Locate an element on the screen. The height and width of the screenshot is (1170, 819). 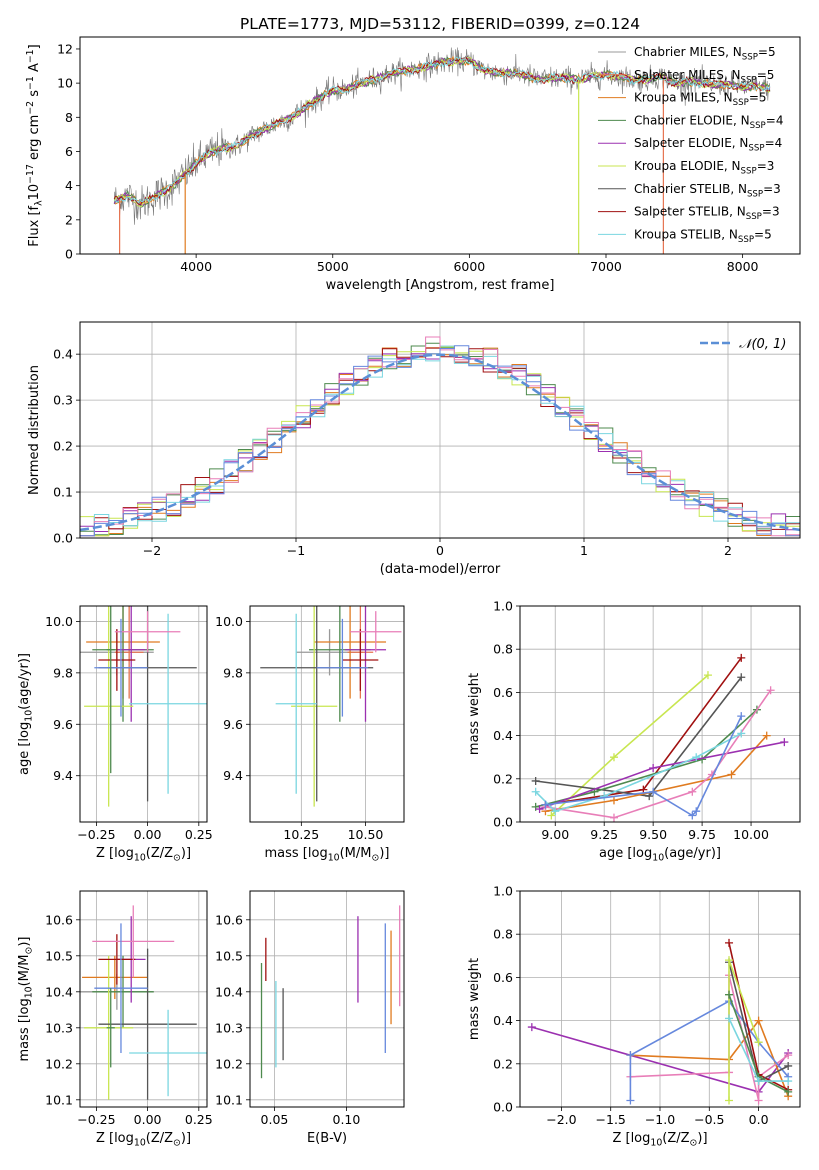
residuals-ytick-label: 0.2 is located at coordinates (63, 446).